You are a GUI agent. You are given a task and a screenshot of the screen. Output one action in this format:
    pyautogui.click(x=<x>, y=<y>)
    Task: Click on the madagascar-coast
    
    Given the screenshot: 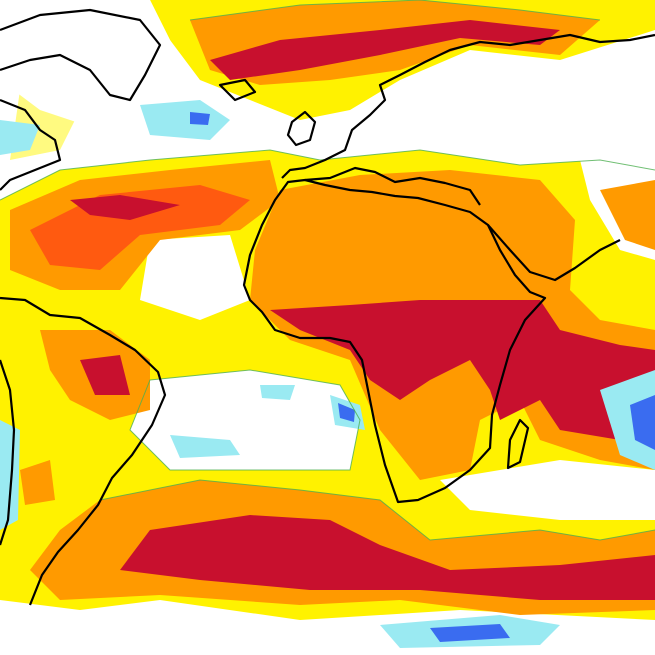 What is the action you would take?
    pyautogui.click(x=518, y=444)
    